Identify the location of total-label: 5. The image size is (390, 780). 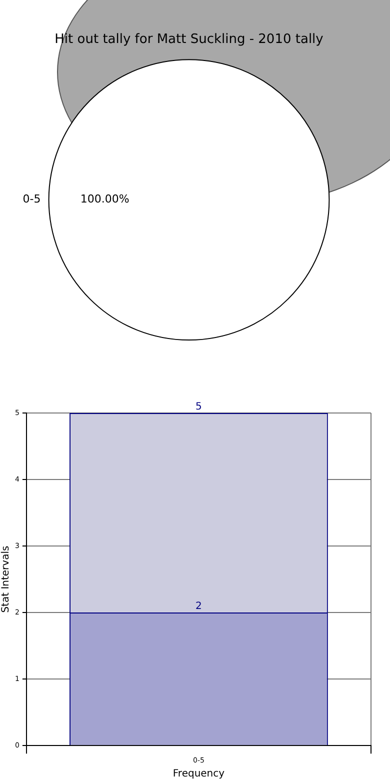
(199, 407).